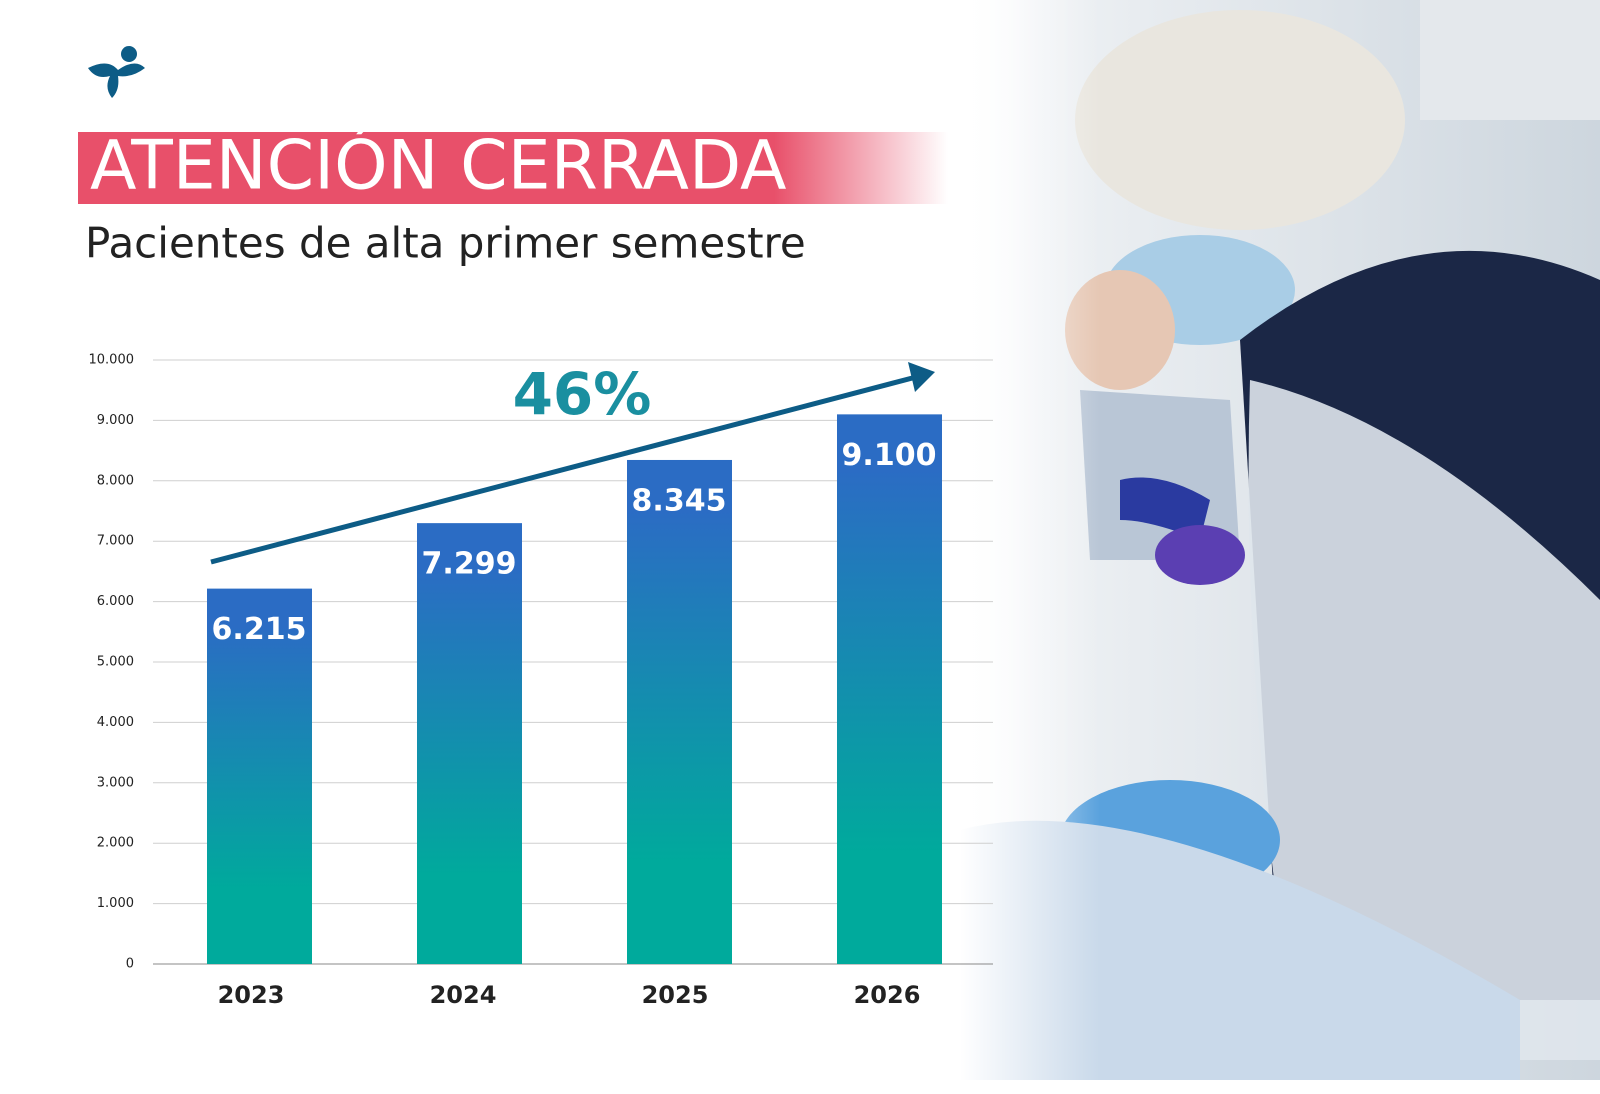 This screenshot has height=1094, width=1600. I want to click on trend-arrow, so click(565, 469).